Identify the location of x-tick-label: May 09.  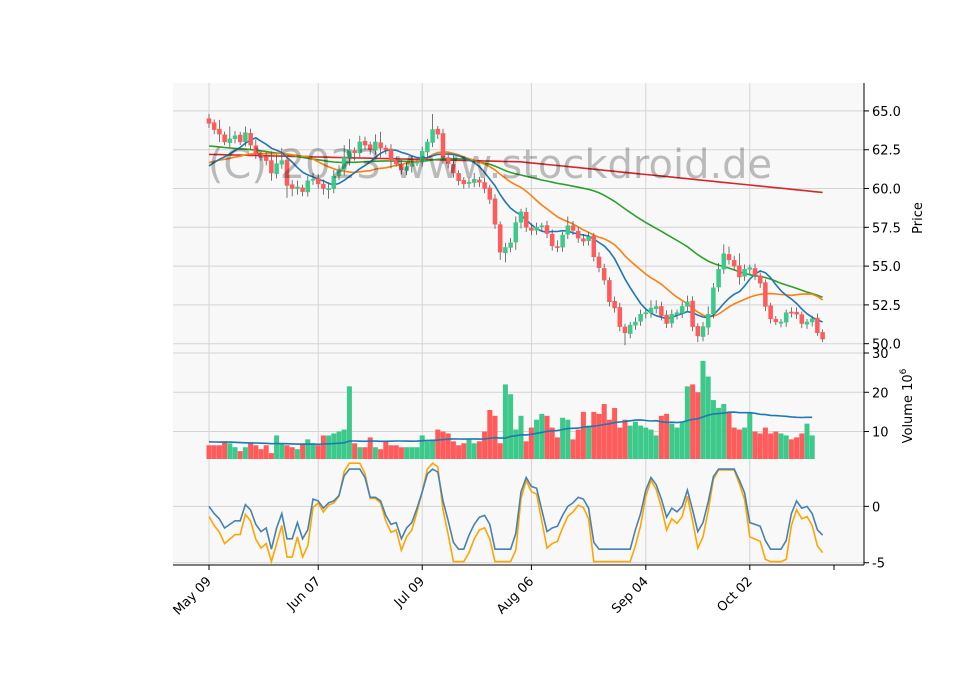
(193, 596).